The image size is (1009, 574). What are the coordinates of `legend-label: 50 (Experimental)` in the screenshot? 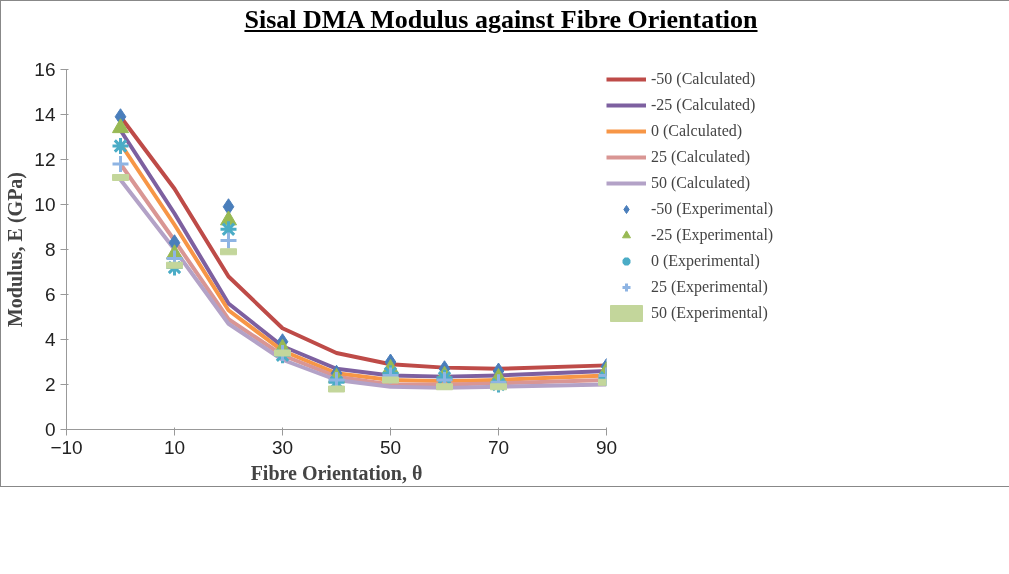 It's located at (709, 313).